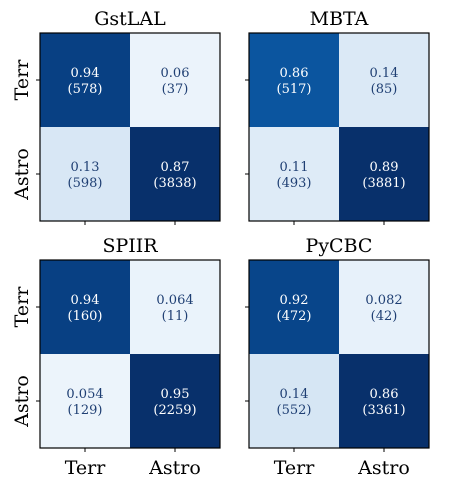  Describe the element at coordinates (85, 89) in the screenshot. I see `cell-count-label: (578)` at that location.